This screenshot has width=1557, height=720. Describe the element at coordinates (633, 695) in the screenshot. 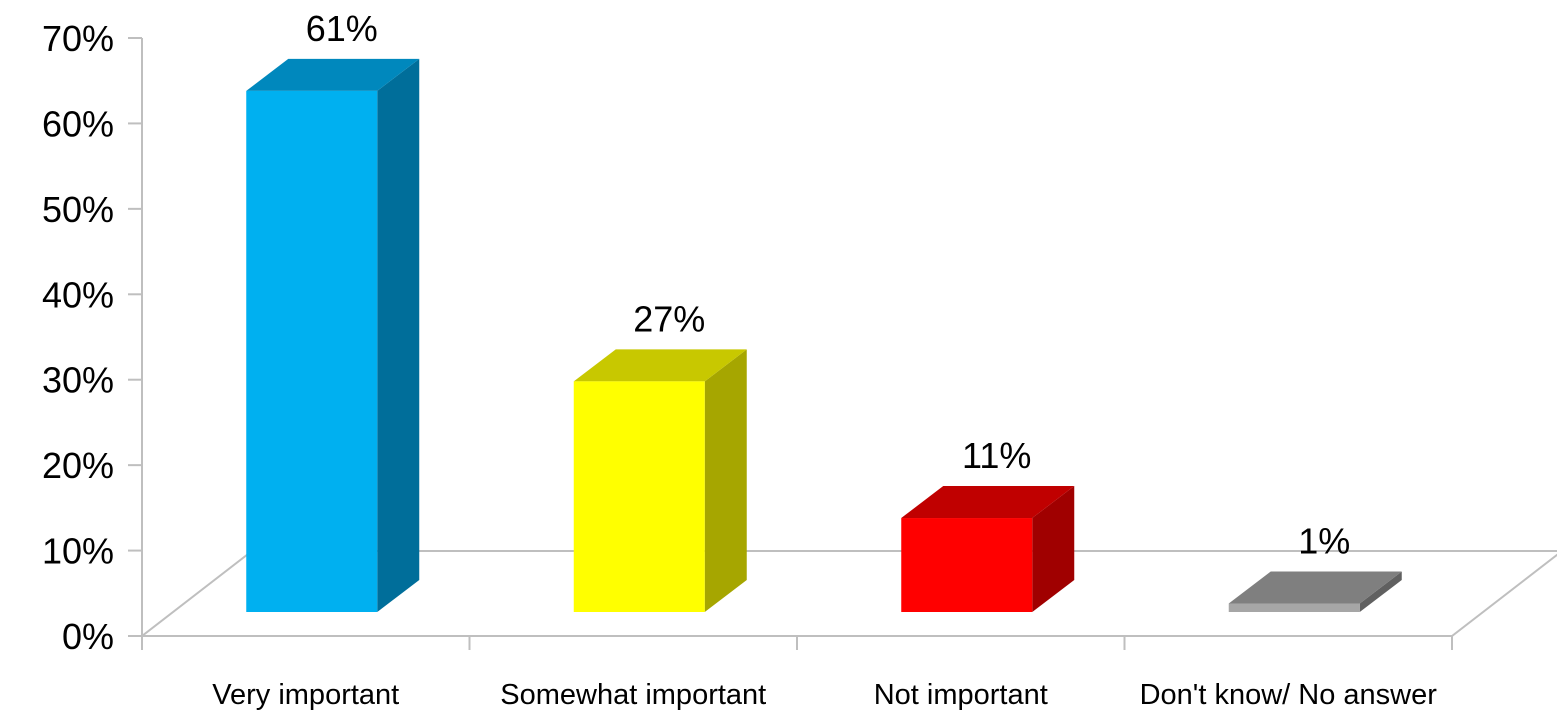

I see `x-tick-label: Somewhat important` at that location.